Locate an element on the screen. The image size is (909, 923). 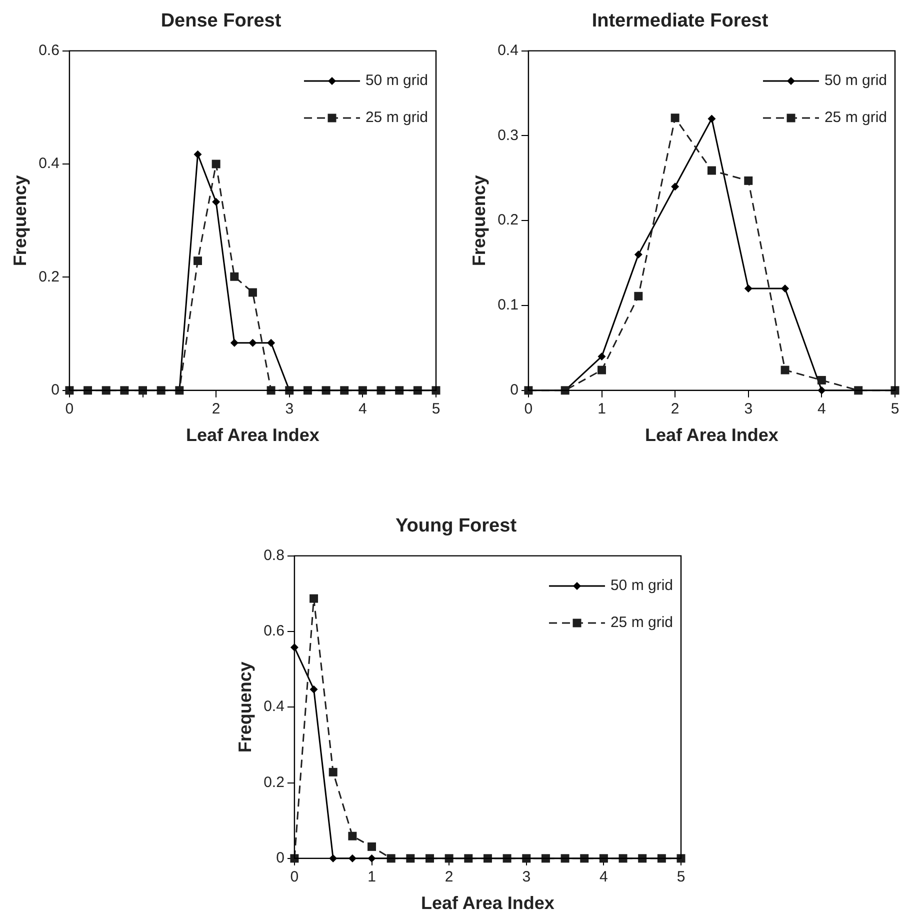
y-tick-label: 0.3 is located at coordinates (508, 135).